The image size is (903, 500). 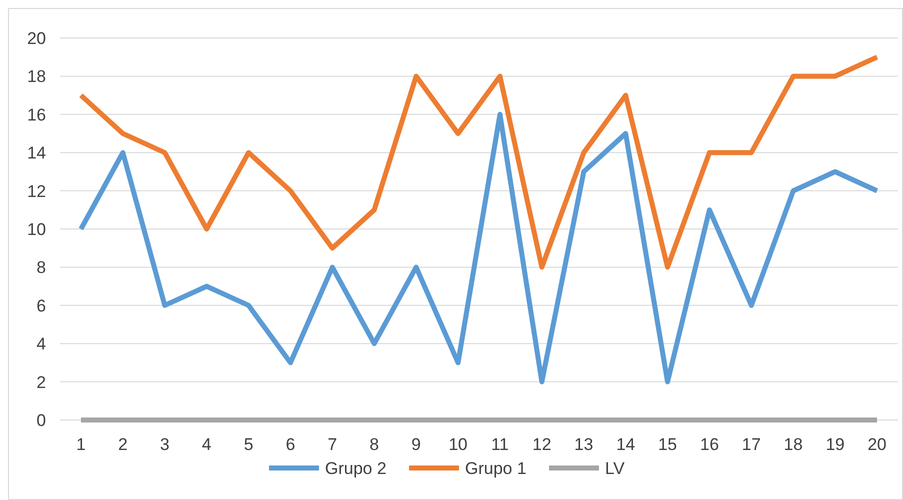 What do you see at coordinates (751, 444) in the screenshot?
I see `x-tick-label: 17` at bounding box center [751, 444].